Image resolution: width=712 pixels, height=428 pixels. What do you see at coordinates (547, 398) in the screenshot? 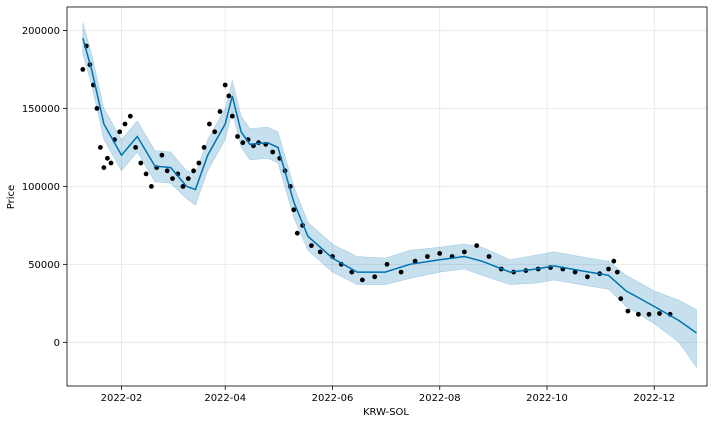
I see `x-tick-label: 2022-10` at bounding box center [547, 398].